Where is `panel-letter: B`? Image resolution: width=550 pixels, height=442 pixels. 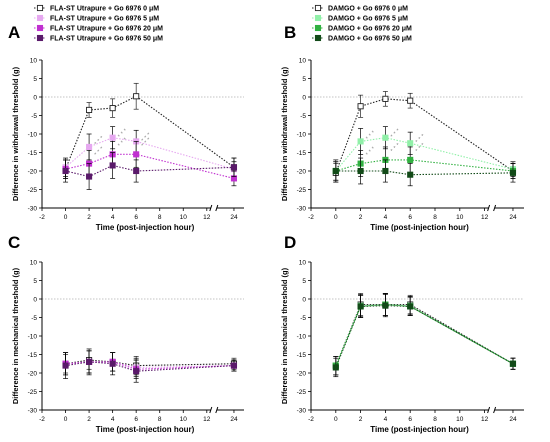 panel-letter: B is located at coordinates (290, 32).